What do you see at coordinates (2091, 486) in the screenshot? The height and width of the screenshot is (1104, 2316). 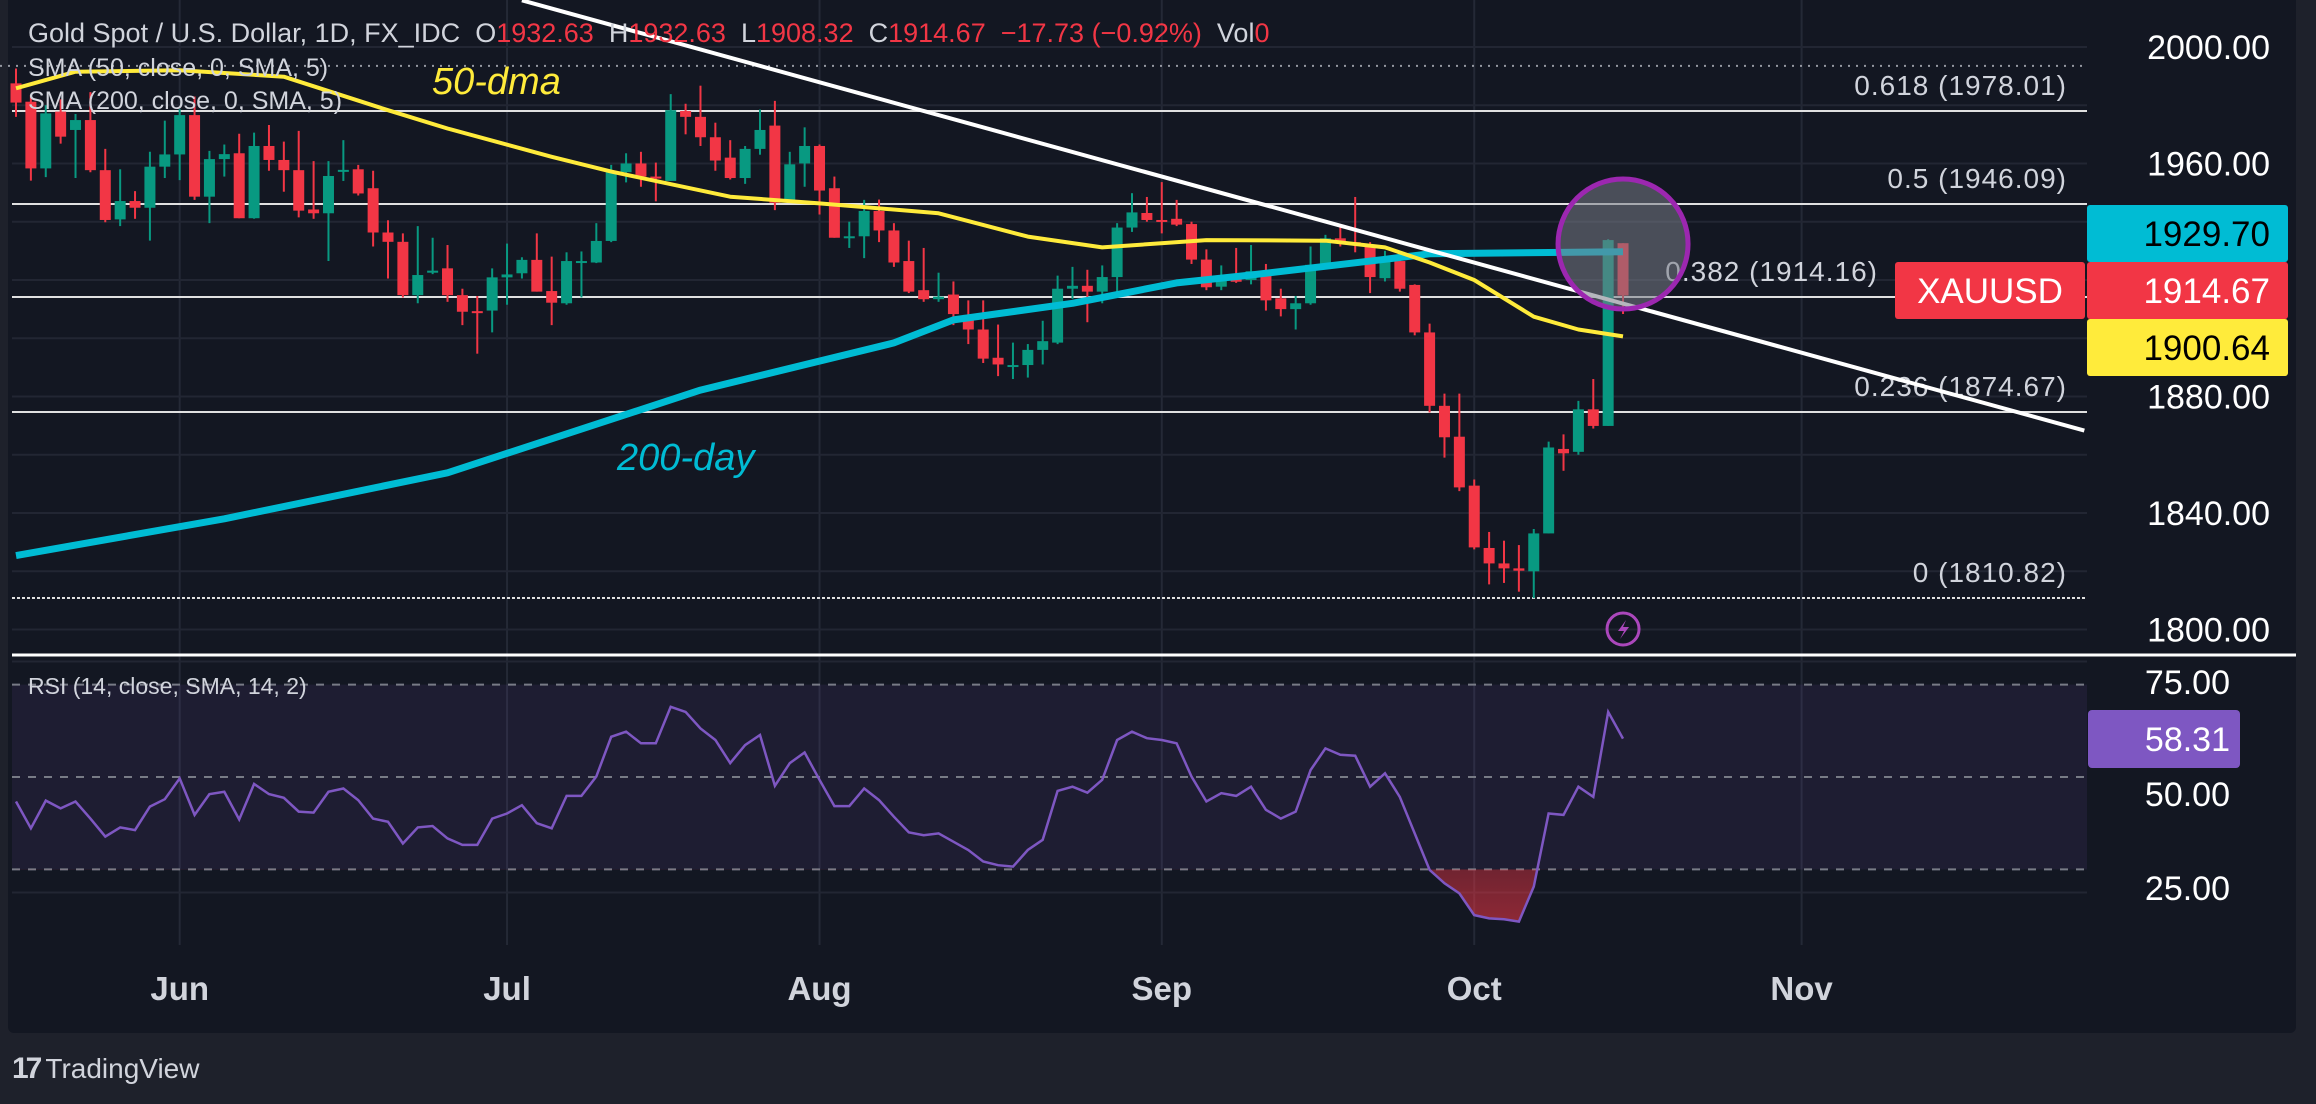 I see `price-tags: 58.31 1929.70 1914.67 XAUUSD 1900.64` at bounding box center [2091, 486].